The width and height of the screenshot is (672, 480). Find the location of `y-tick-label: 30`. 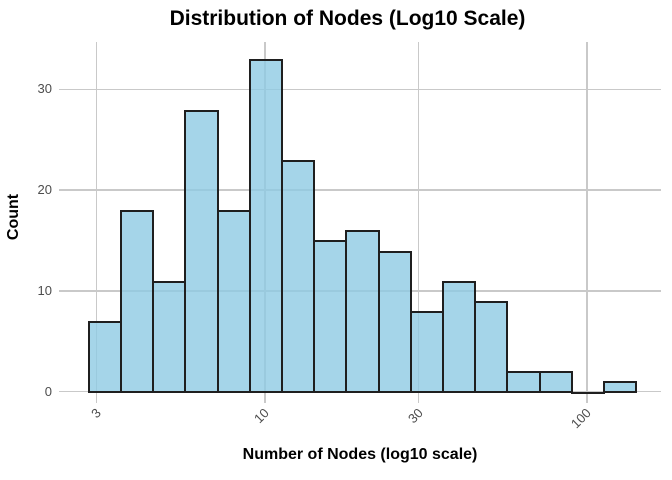

y-tick-label: 30 is located at coordinates (44, 89).